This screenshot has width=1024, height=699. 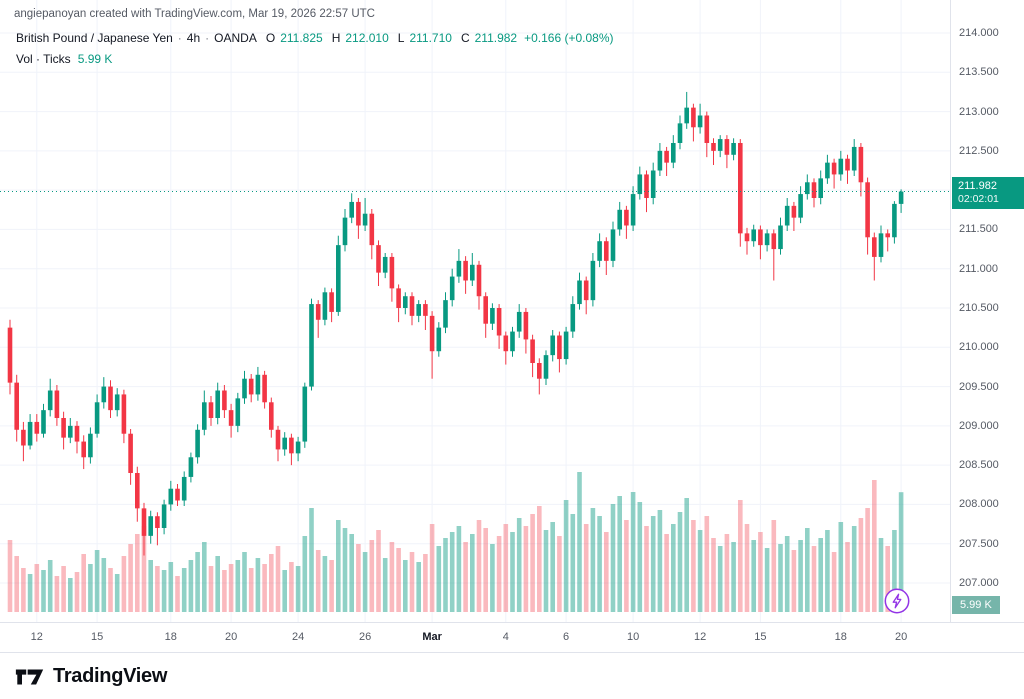 What do you see at coordinates (979, 465) in the screenshot?
I see `price-axis-label: 208.500` at bounding box center [979, 465].